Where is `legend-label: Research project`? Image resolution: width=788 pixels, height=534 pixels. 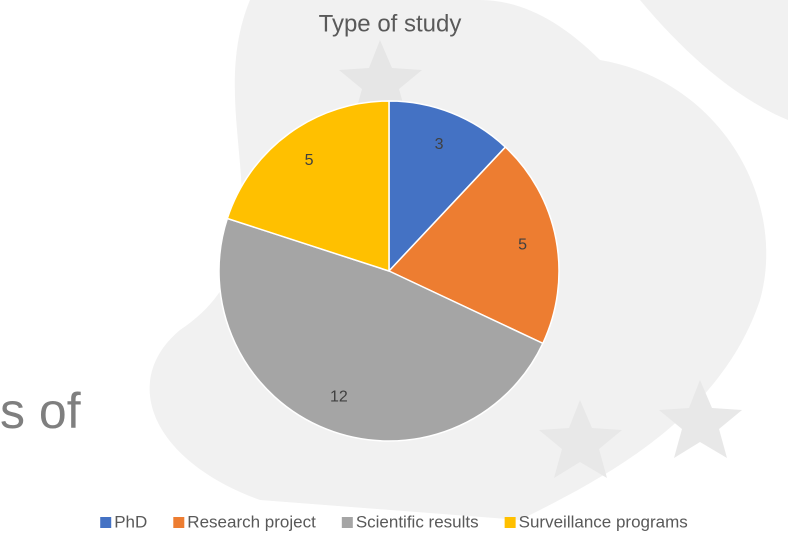 legend-label: Research project is located at coordinates (251, 521).